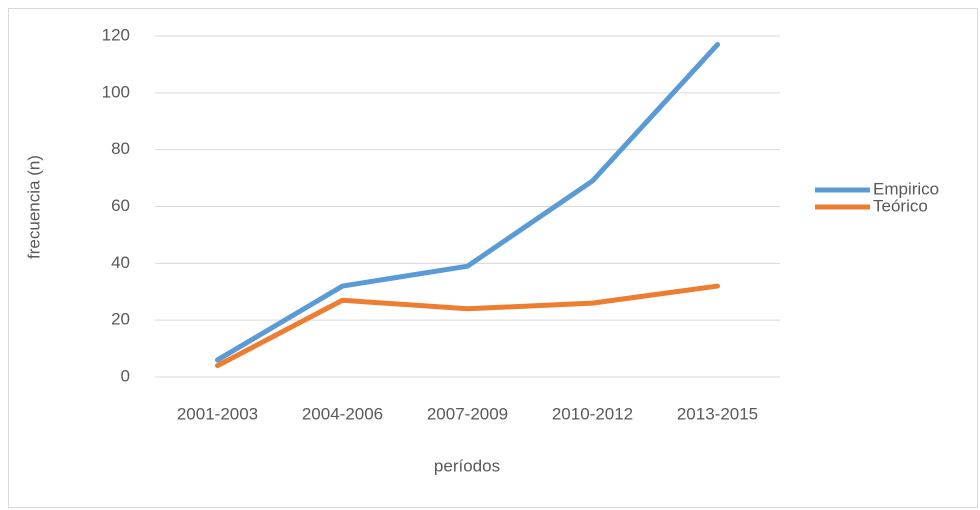 Image resolution: width=980 pixels, height=510 pixels. What do you see at coordinates (467, 413) in the screenshot?
I see `x-tick-label: 2007-2009` at bounding box center [467, 413].